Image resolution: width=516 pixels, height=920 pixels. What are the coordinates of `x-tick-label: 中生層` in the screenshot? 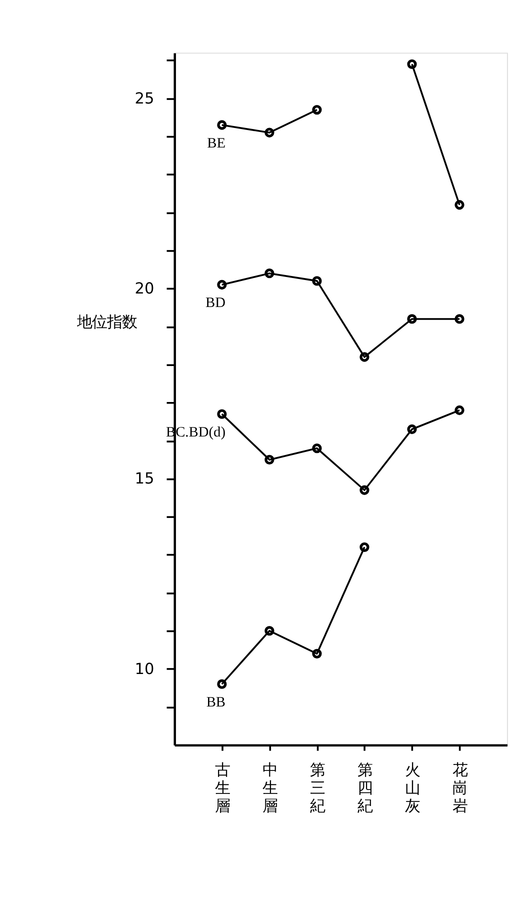 It's located at (270, 788).